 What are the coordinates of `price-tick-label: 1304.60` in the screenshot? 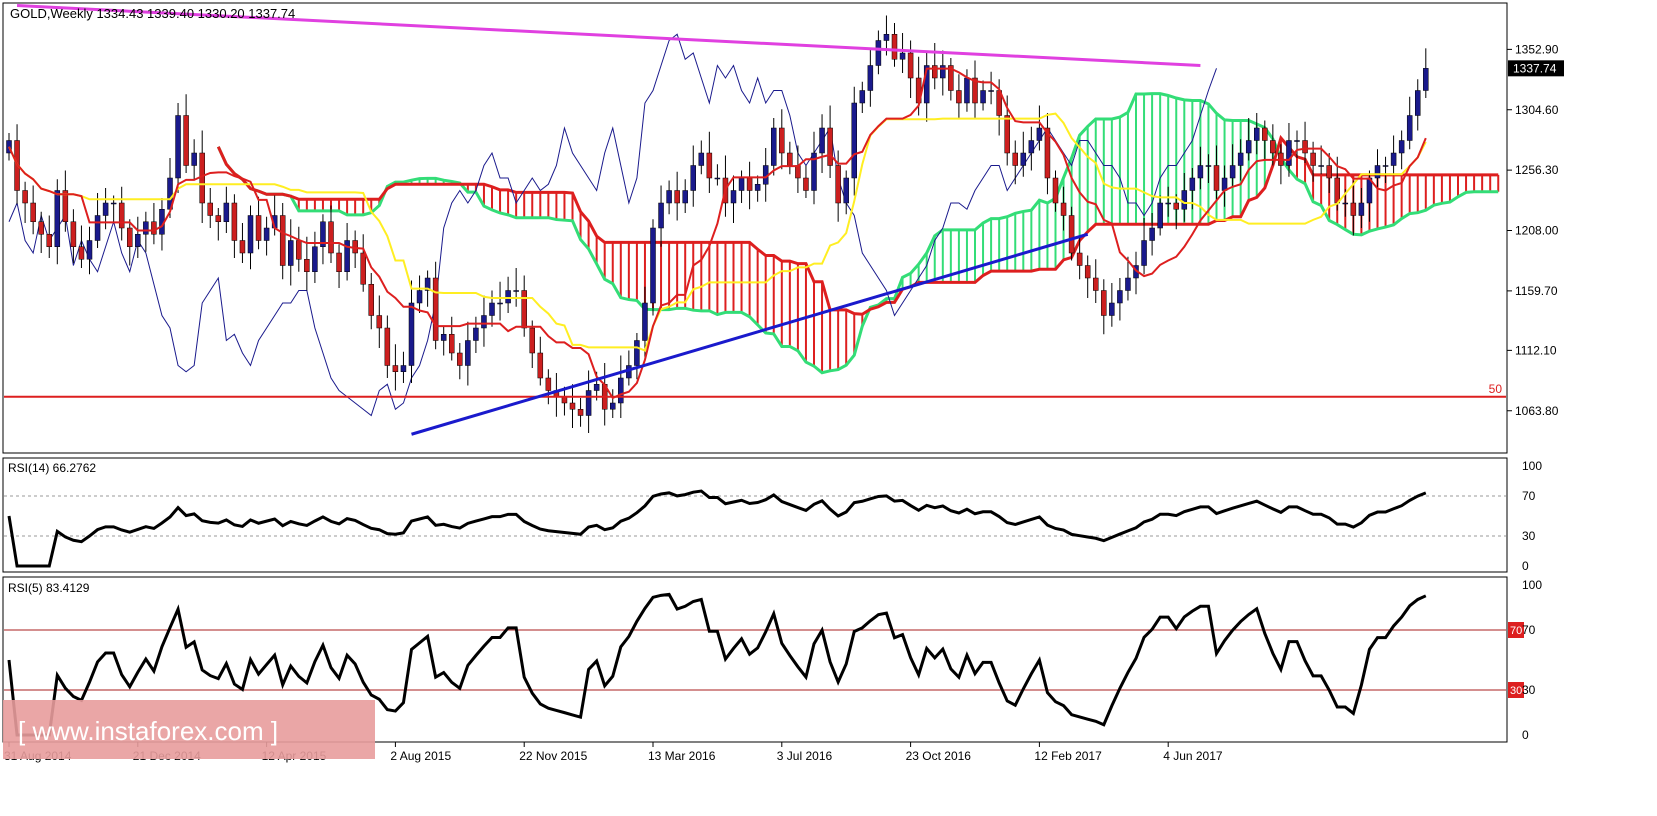 It's located at (1537, 110).